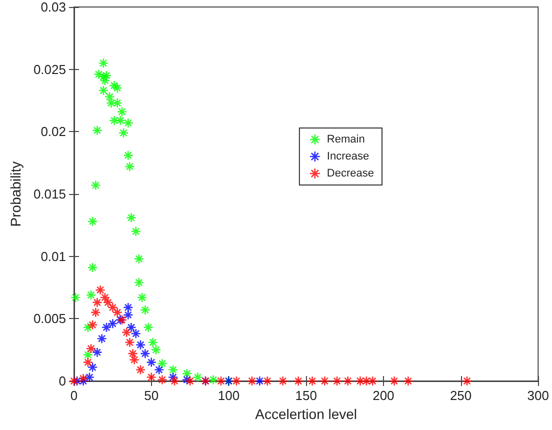 This screenshot has width=552, height=430. What do you see at coordinates (53, 7) in the screenshot?
I see `y-tick-label: 0.03` at bounding box center [53, 7].